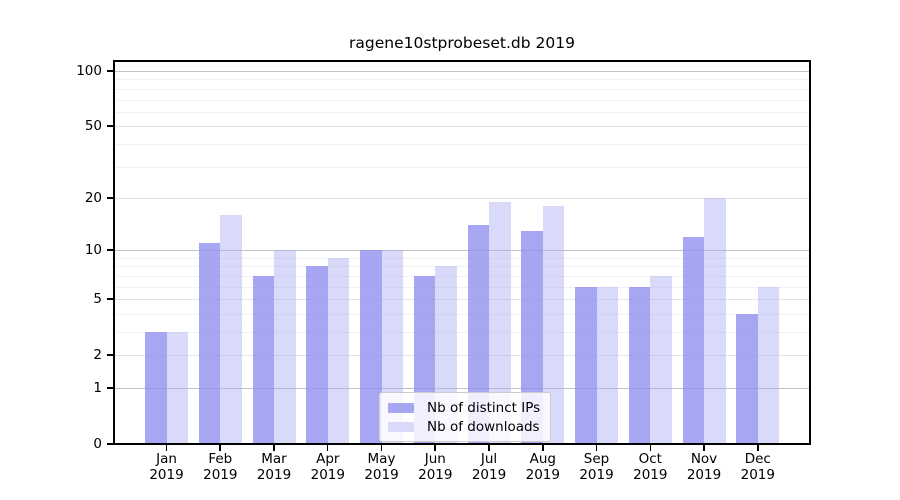 This screenshot has width=900, height=500. I want to click on x-tick-month-oct: Oct, so click(650, 459).